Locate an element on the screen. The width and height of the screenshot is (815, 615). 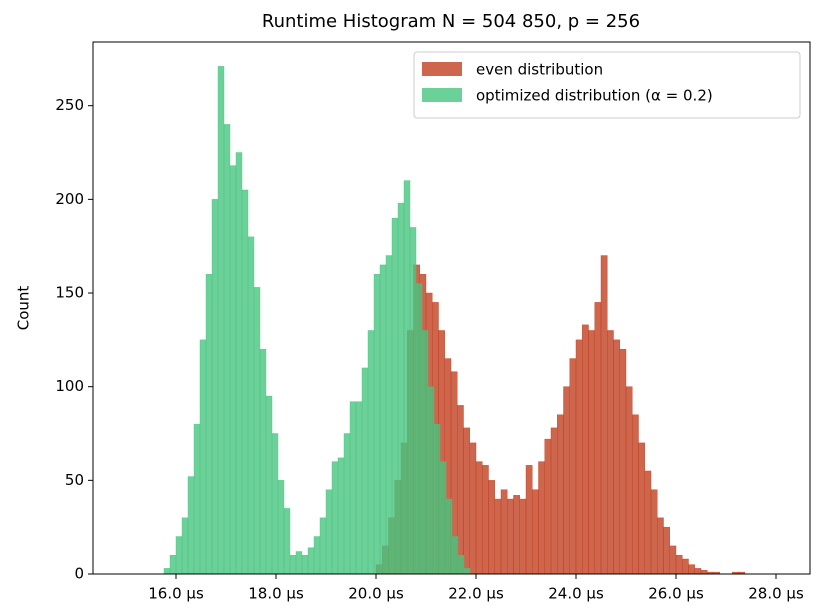
y-tick-label: 0 is located at coordinates (79, 574).